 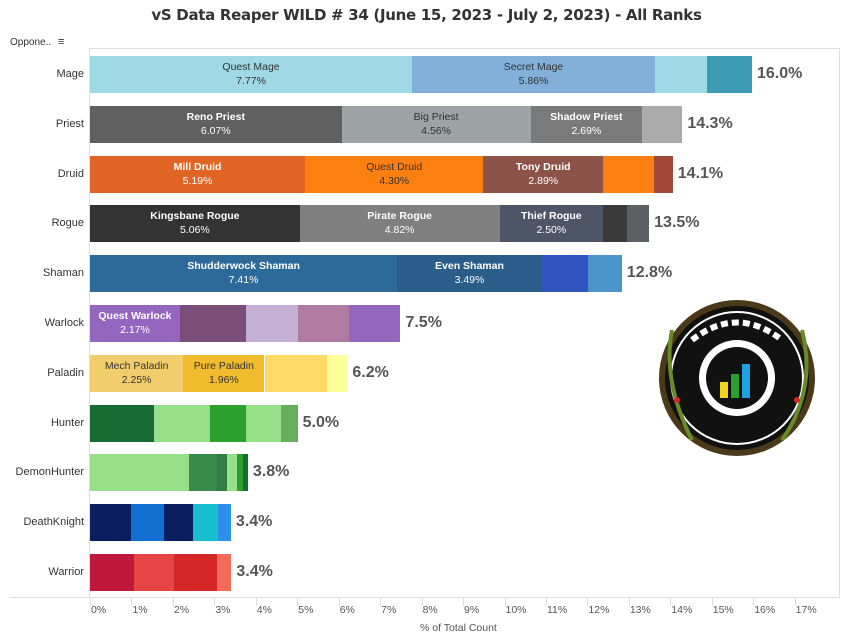 I want to click on x-tick-label: 8%, so click(x=430, y=610).